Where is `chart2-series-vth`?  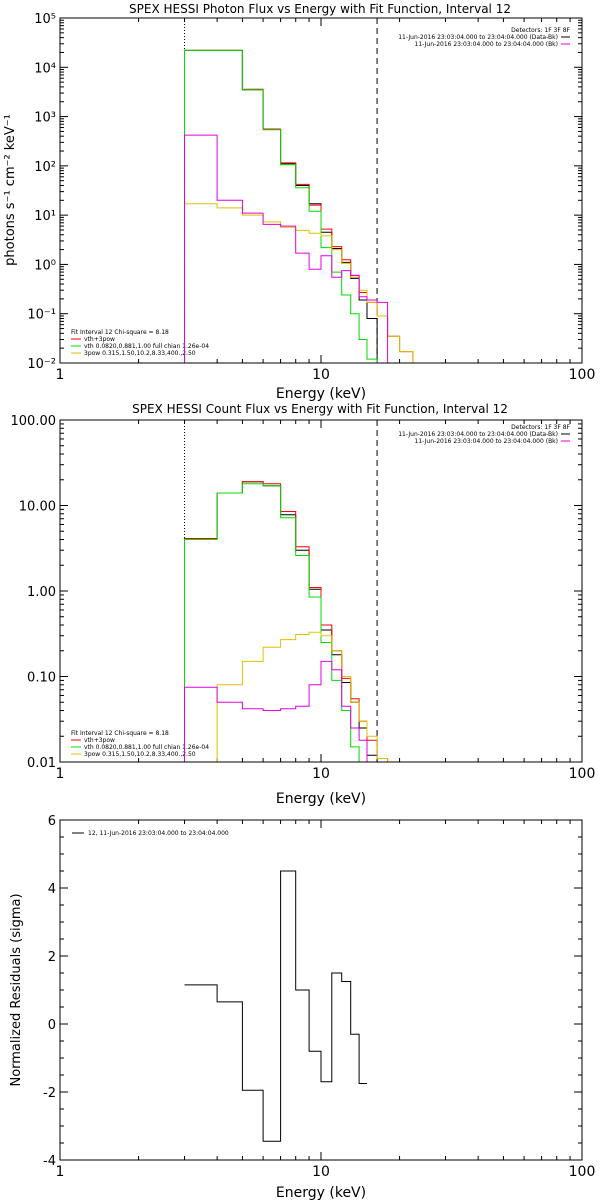
chart2-series-vth is located at coordinates (276, 622).